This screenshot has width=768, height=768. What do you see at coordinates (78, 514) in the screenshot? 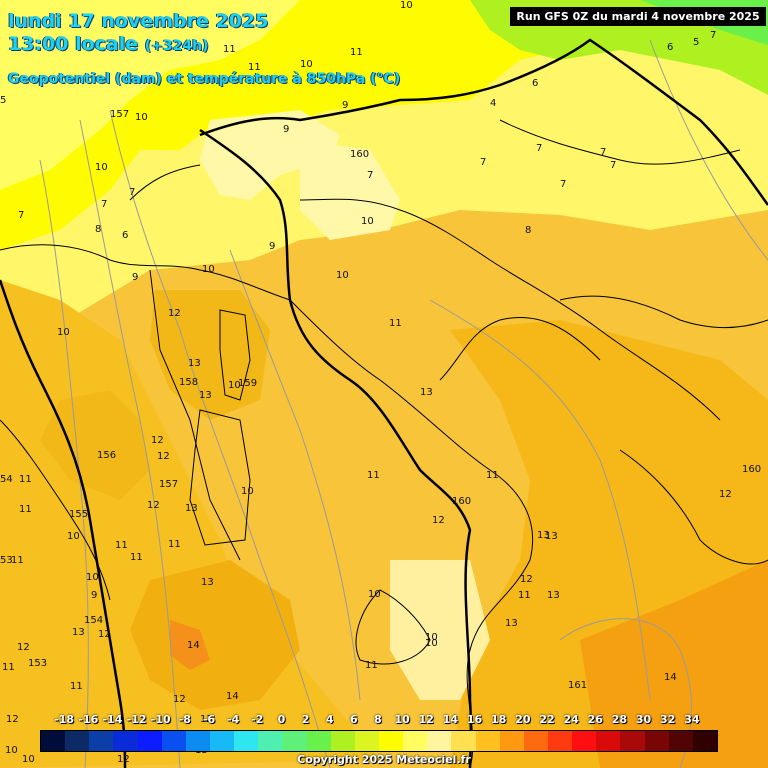
I see `geo-label: 155` at bounding box center [78, 514].